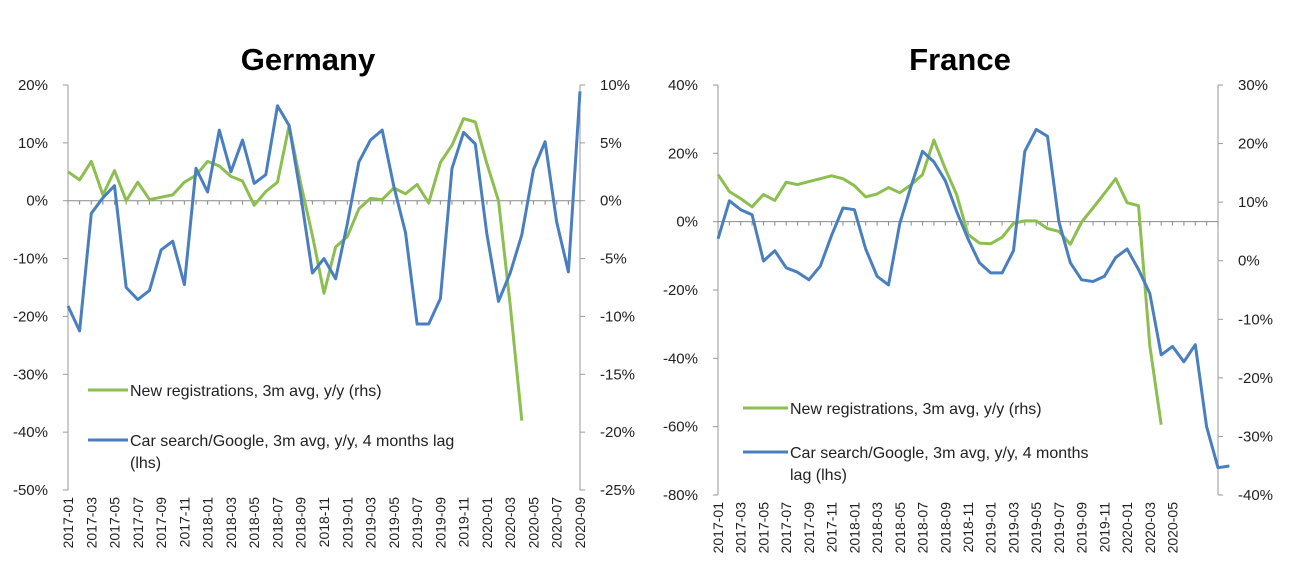  Describe the element at coordinates (557, 523) in the screenshot. I see `x-tick-label: 2020-07` at that location.